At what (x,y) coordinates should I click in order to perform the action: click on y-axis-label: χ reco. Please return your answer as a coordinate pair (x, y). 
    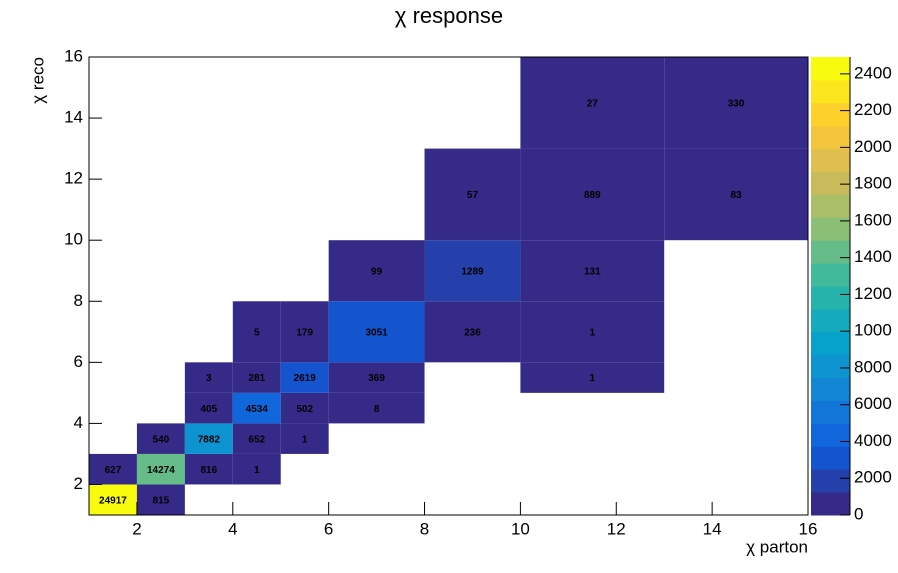
    Looking at the image, I should click on (37, 80).